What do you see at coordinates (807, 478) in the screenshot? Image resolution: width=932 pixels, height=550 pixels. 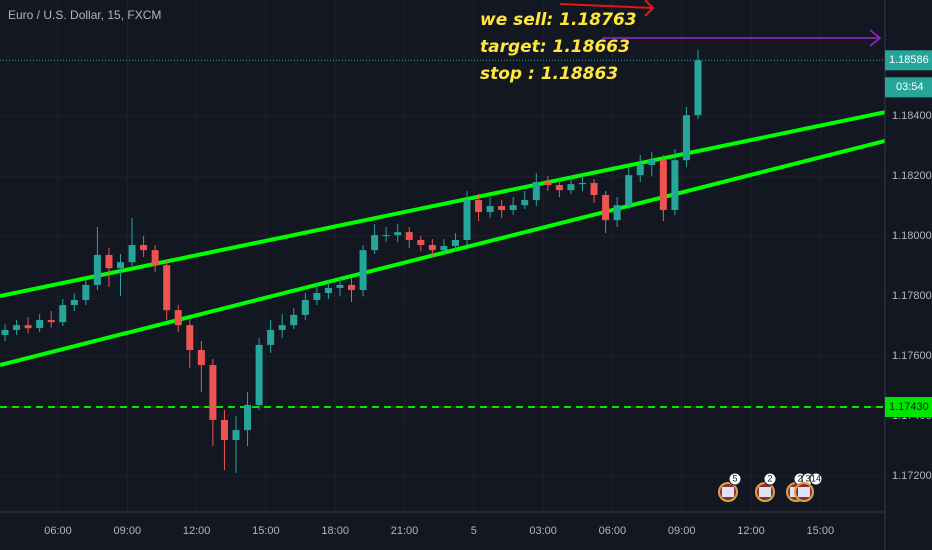 I see `event-count: 3` at bounding box center [807, 478].